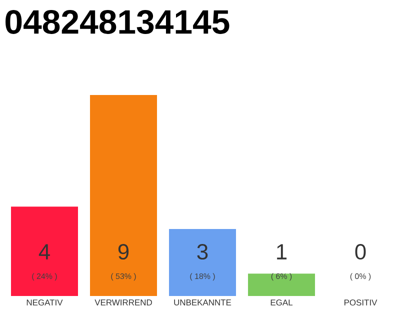 The image size is (410, 320). Describe the element at coordinates (202, 252) in the screenshot. I see `data-label: 3` at that location.